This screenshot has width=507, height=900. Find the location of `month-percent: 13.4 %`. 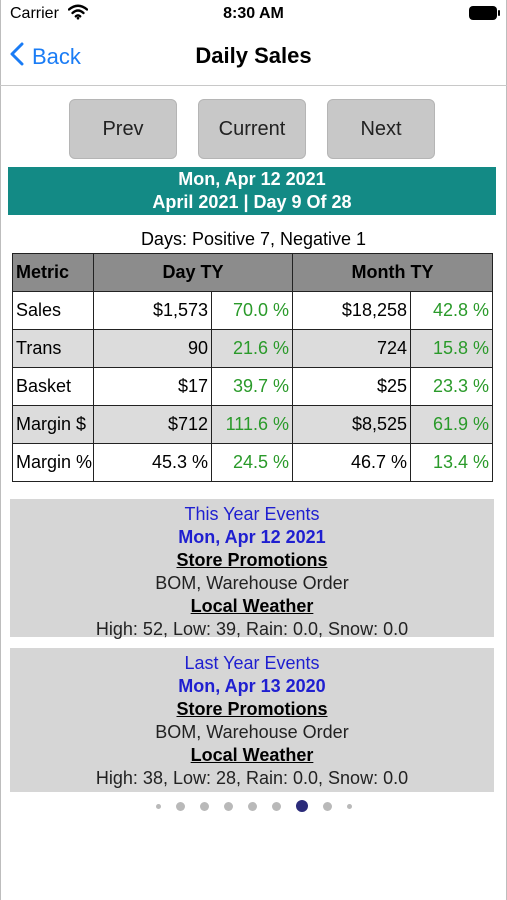

month-percent: 13.4 % is located at coordinates (451, 462).